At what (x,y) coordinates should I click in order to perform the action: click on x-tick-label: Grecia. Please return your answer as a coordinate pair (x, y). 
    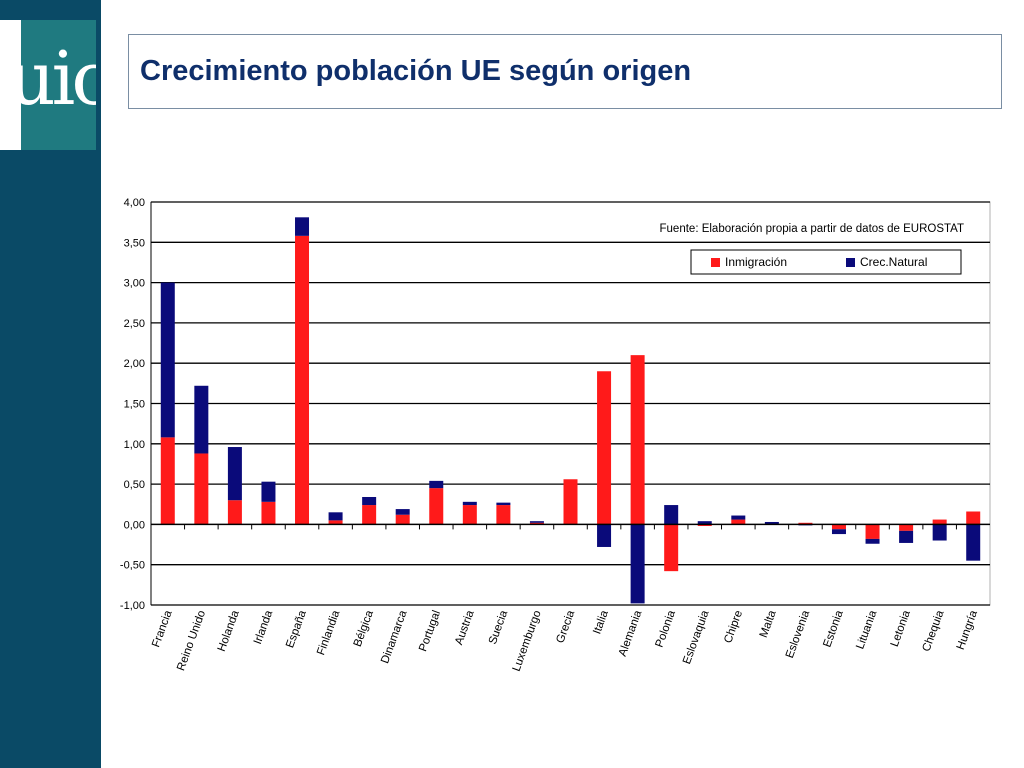
    Looking at the image, I should click on (565, 626).